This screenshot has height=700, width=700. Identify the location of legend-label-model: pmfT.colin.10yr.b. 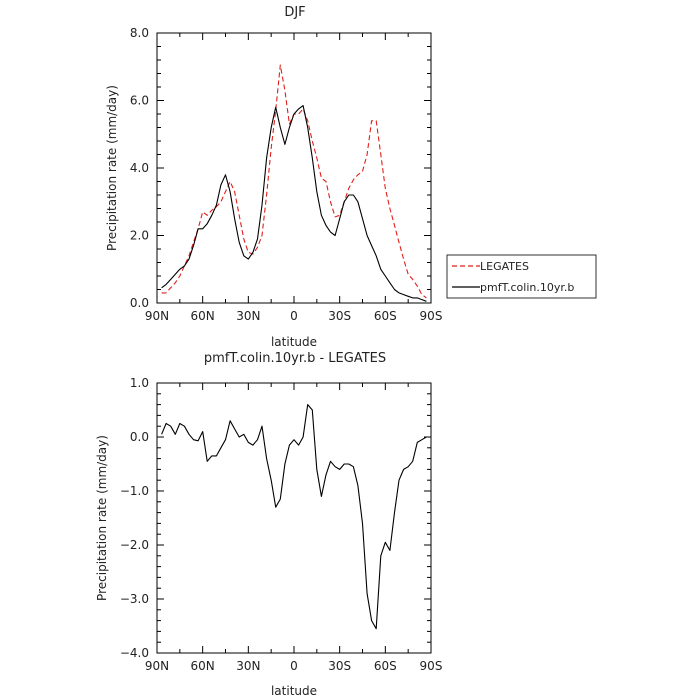
(527, 287).